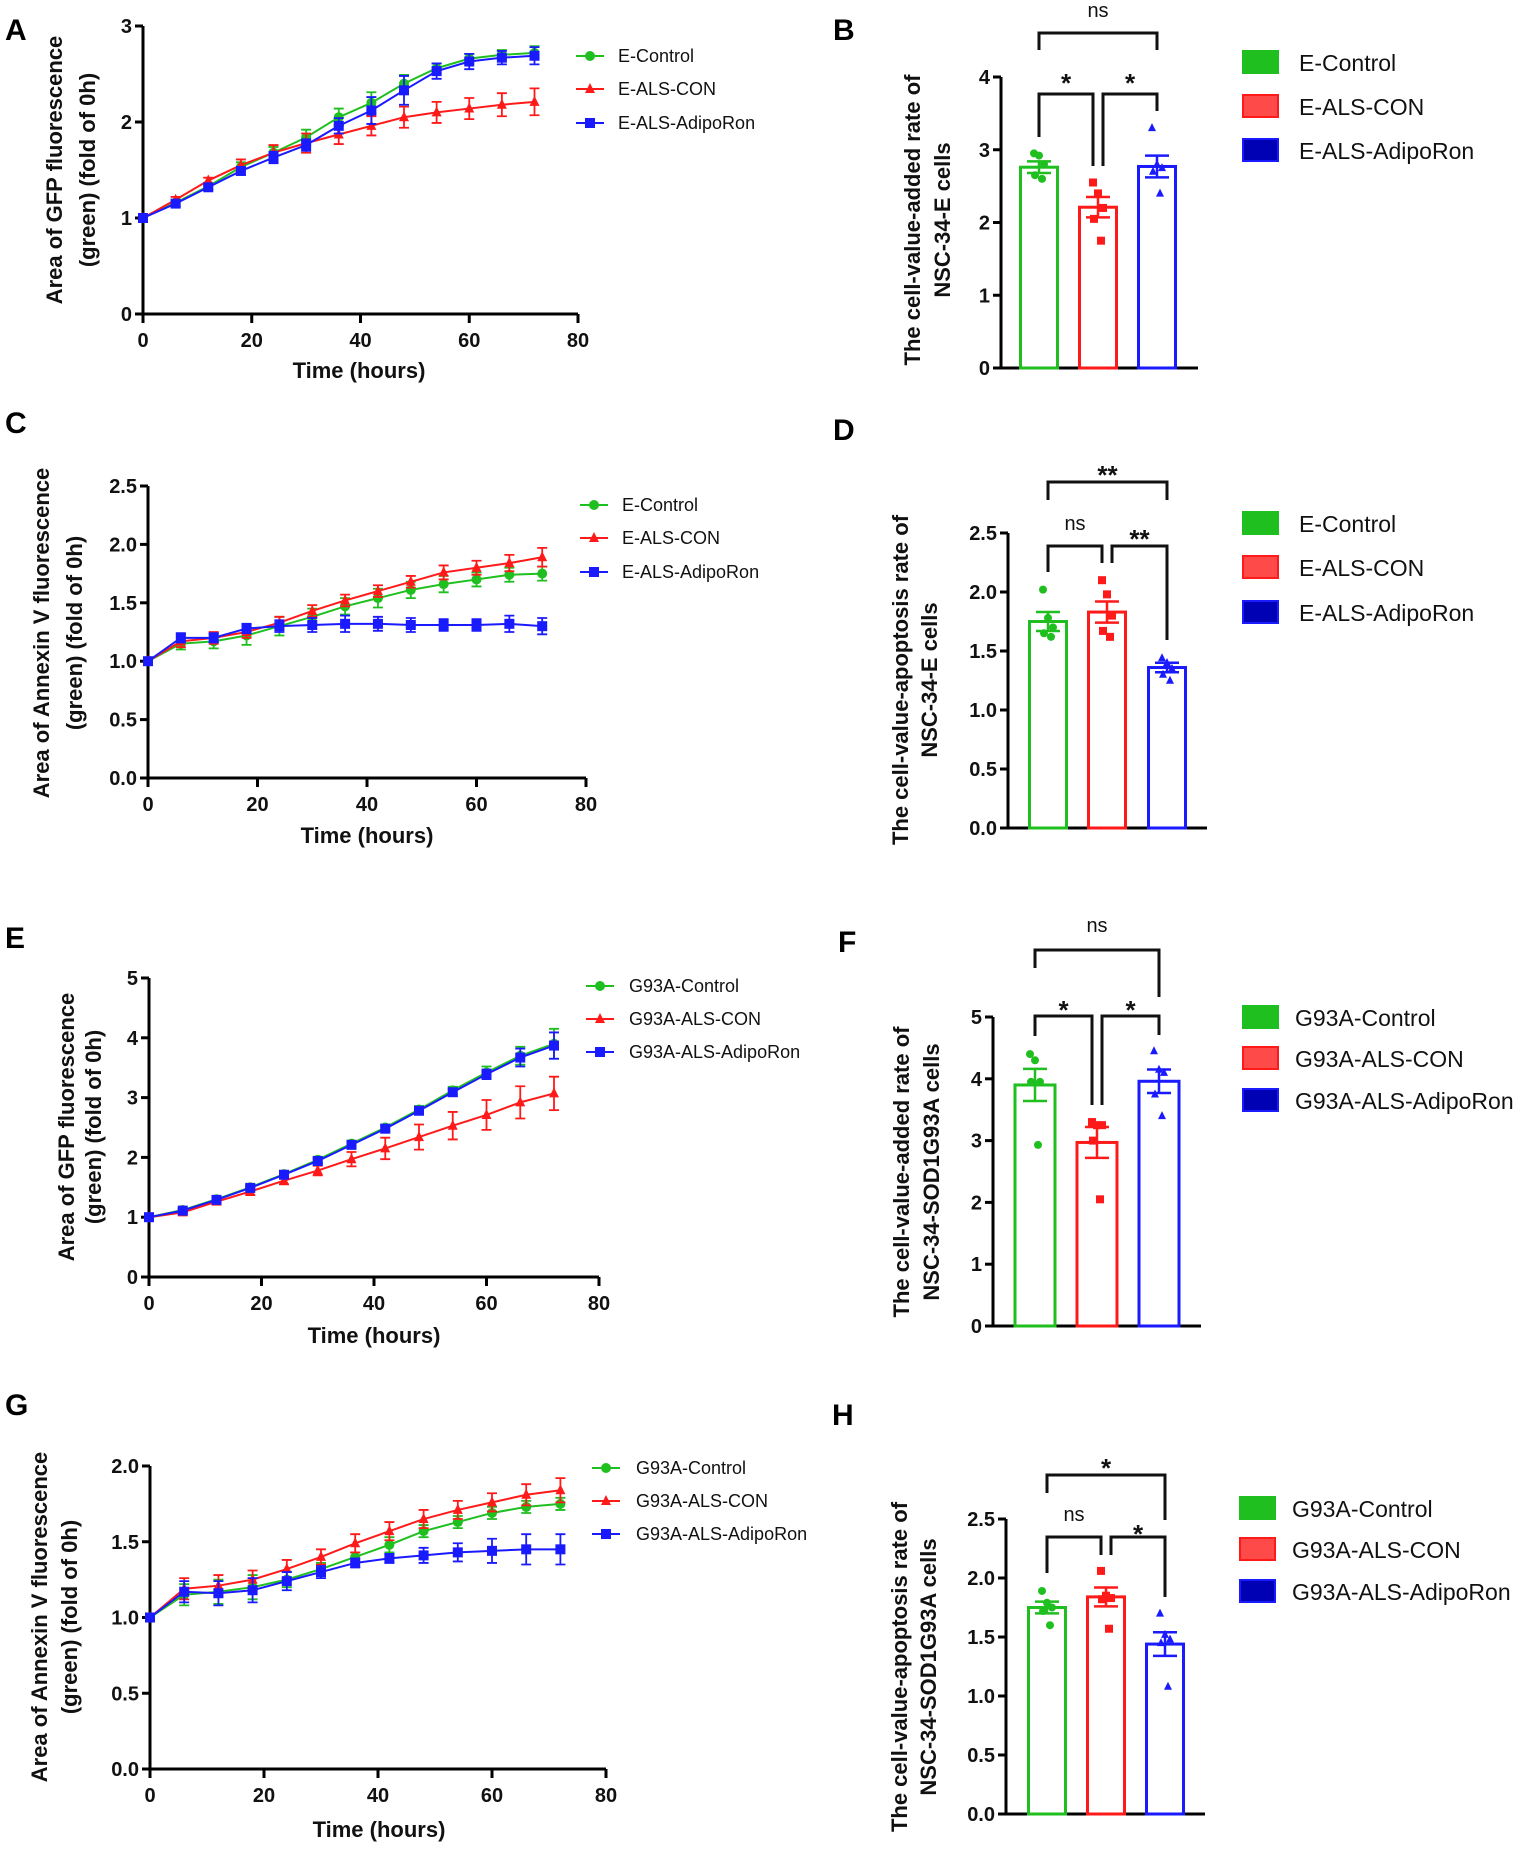  I want to click on significance-label: **, so click(1107, 475).